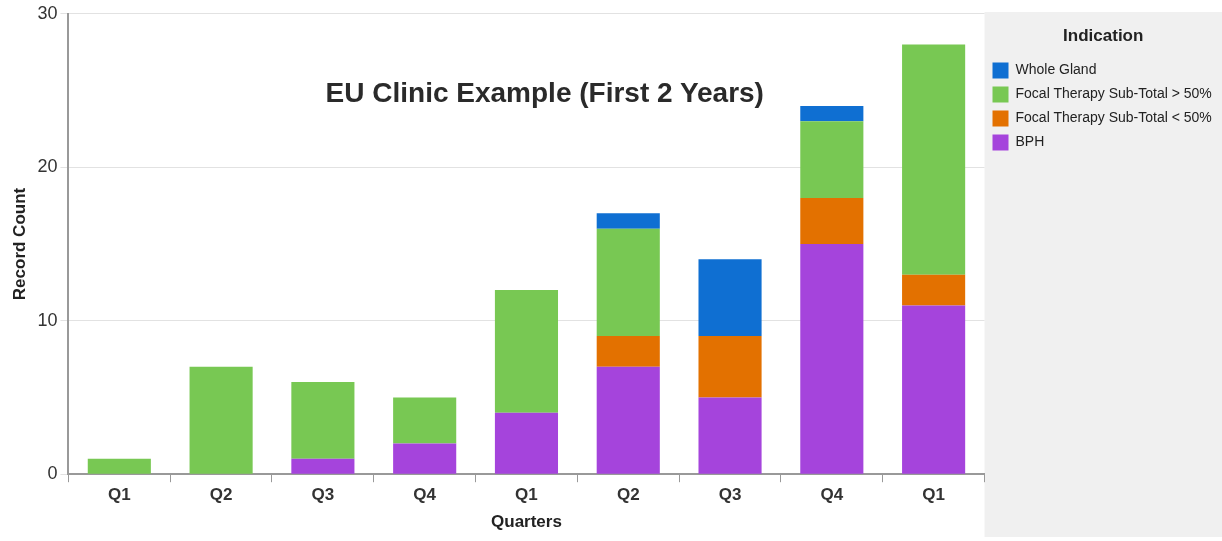 This screenshot has height=541, width=1222. Describe the element at coordinates (1113, 93) in the screenshot. I see `legend-label: Focal Therapy Sub-Total > 50%` at that location.